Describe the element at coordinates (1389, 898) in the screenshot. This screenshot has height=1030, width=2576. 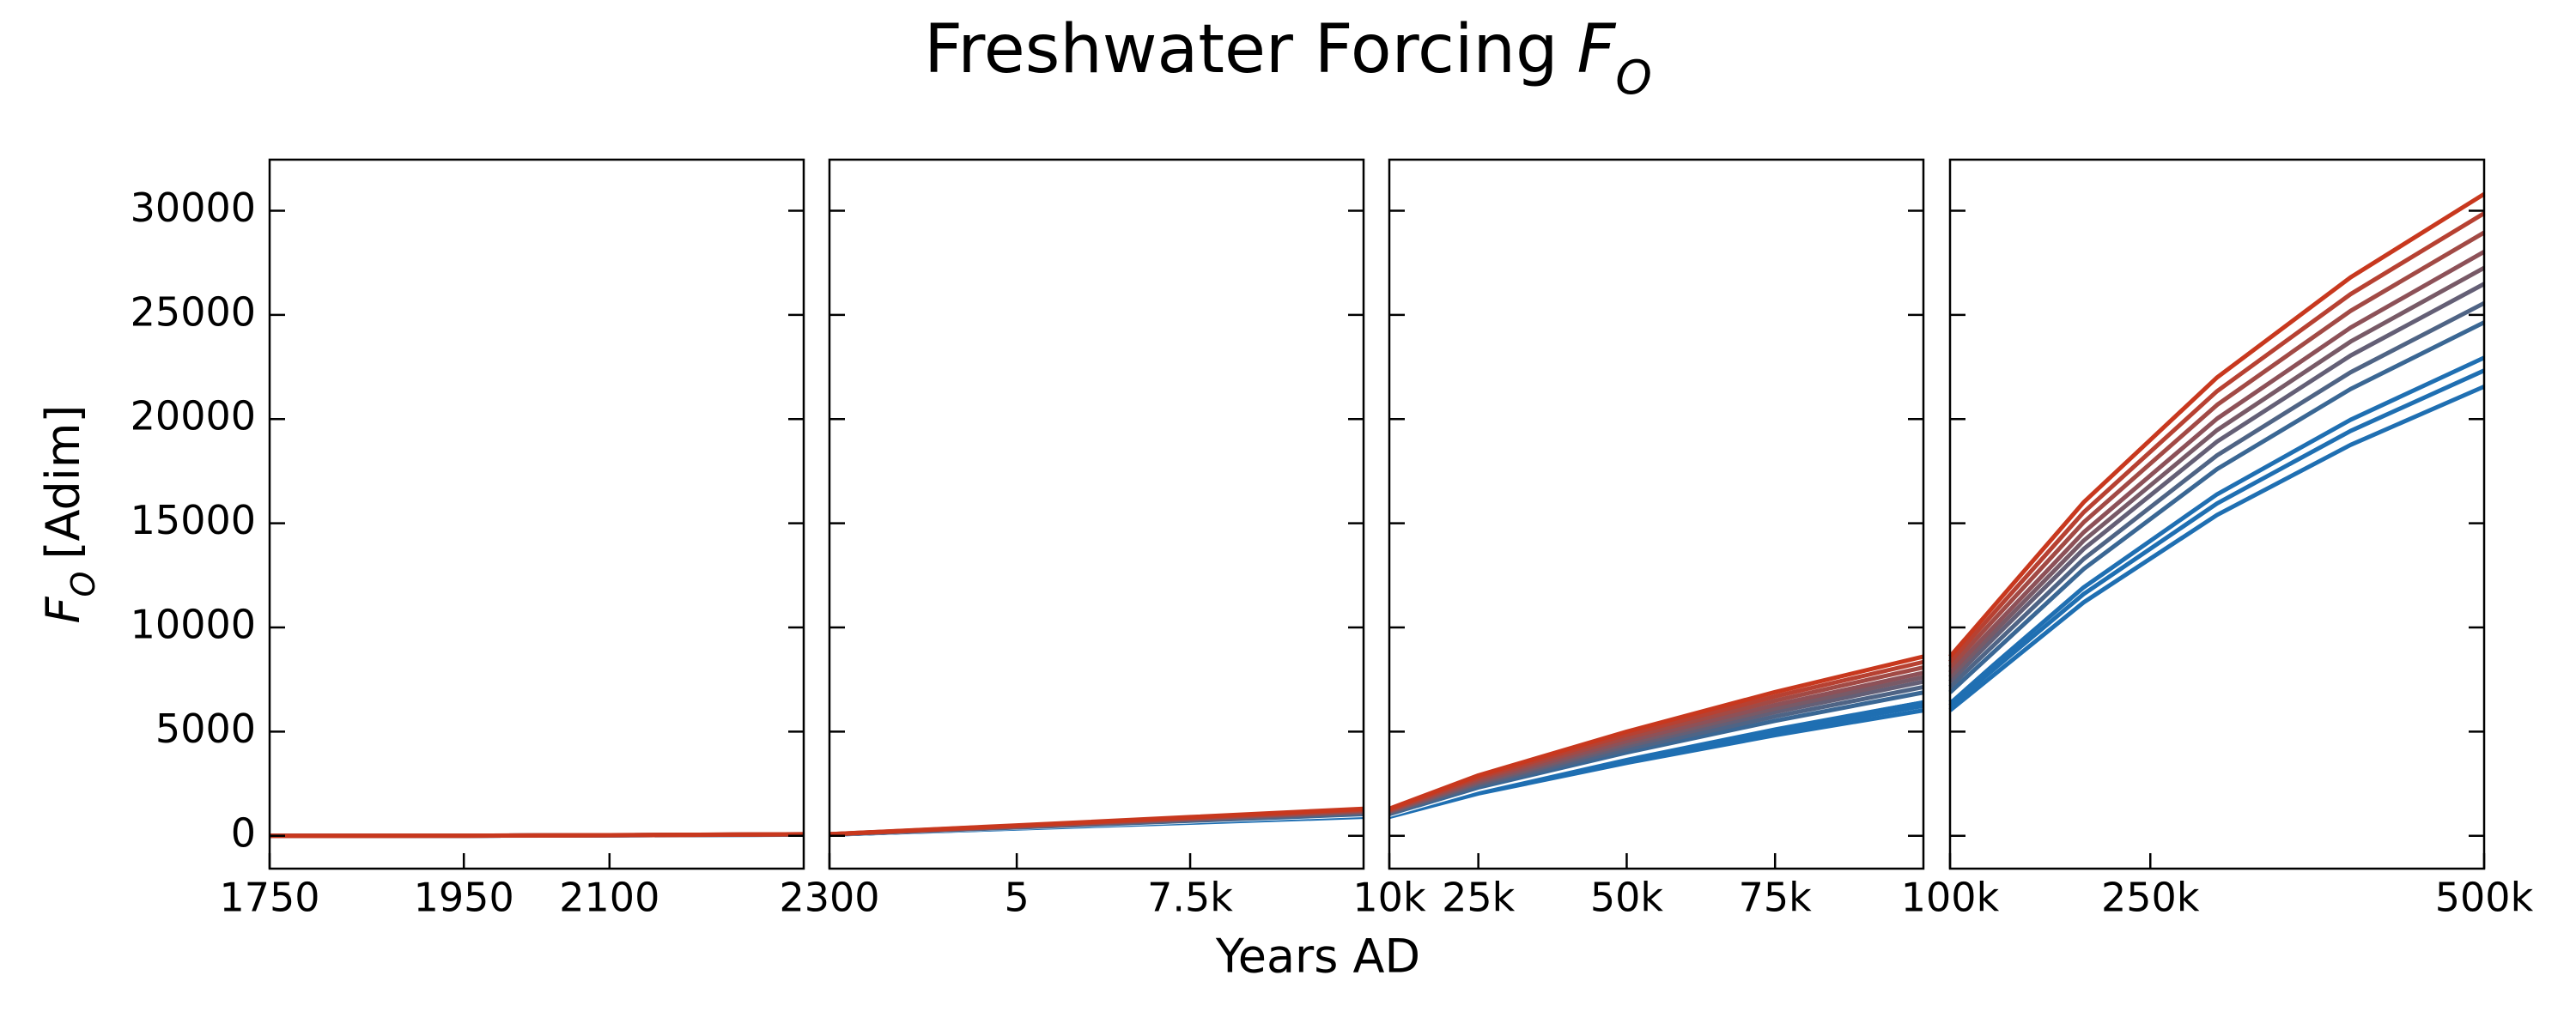
I see `x-tick-label: 10k` at that location.